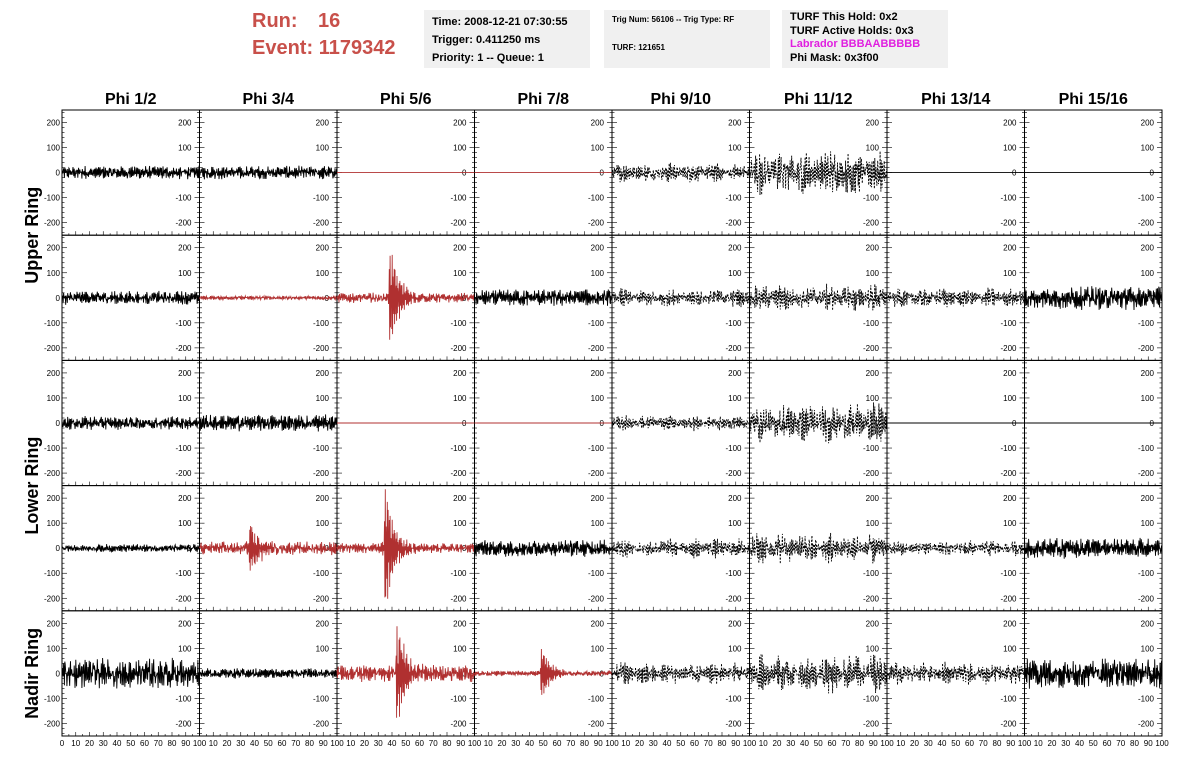 The height and width of the screenshot is (772, 1196). Describe the element at coordinates (844, 17) in the screenshot. I see `turf-hold-line: TURF This Hold: 0x2` at that location.